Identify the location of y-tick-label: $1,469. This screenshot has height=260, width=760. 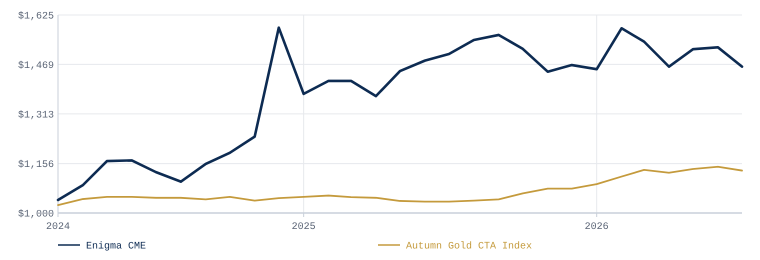
(36, 66).